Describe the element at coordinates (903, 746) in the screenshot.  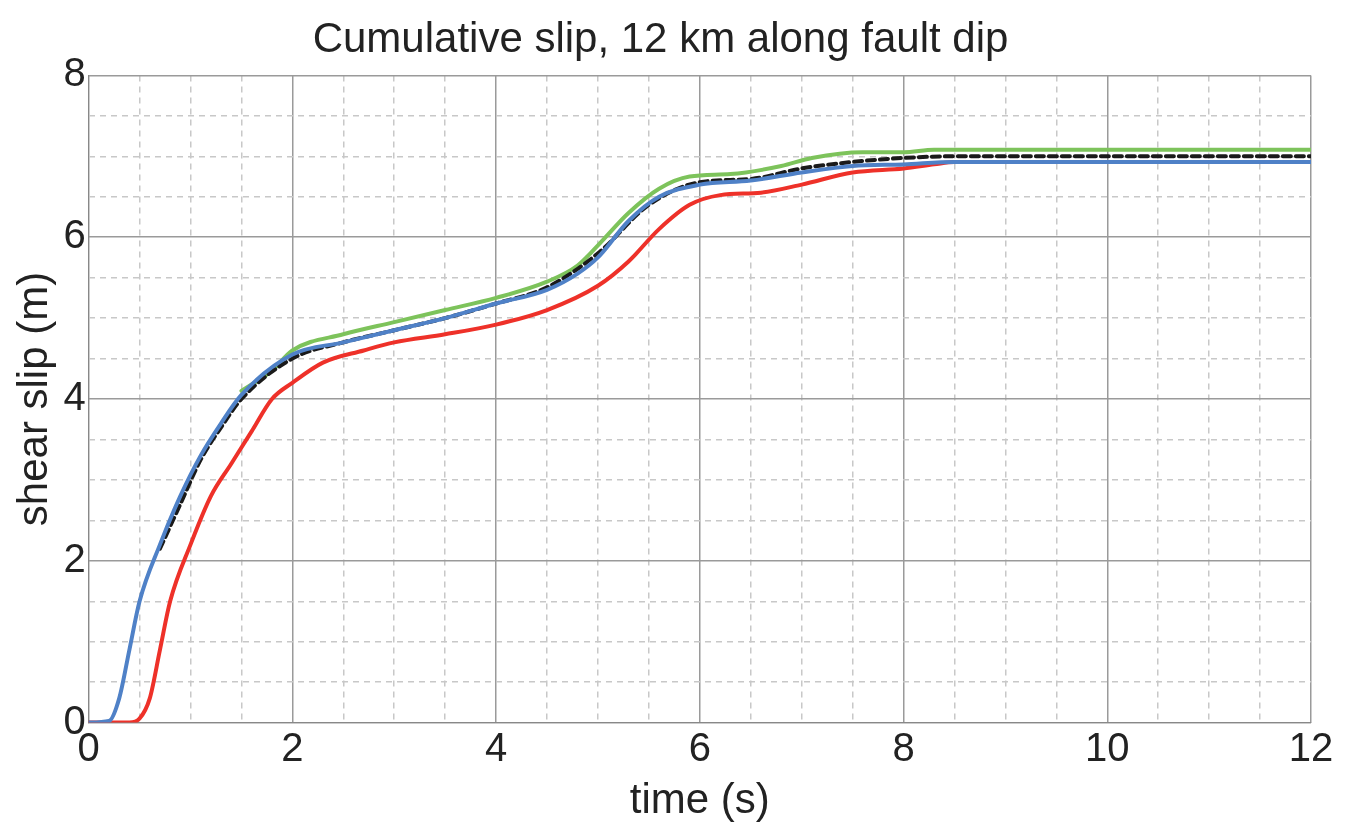
I see `x-tick-label: 8` at that location.